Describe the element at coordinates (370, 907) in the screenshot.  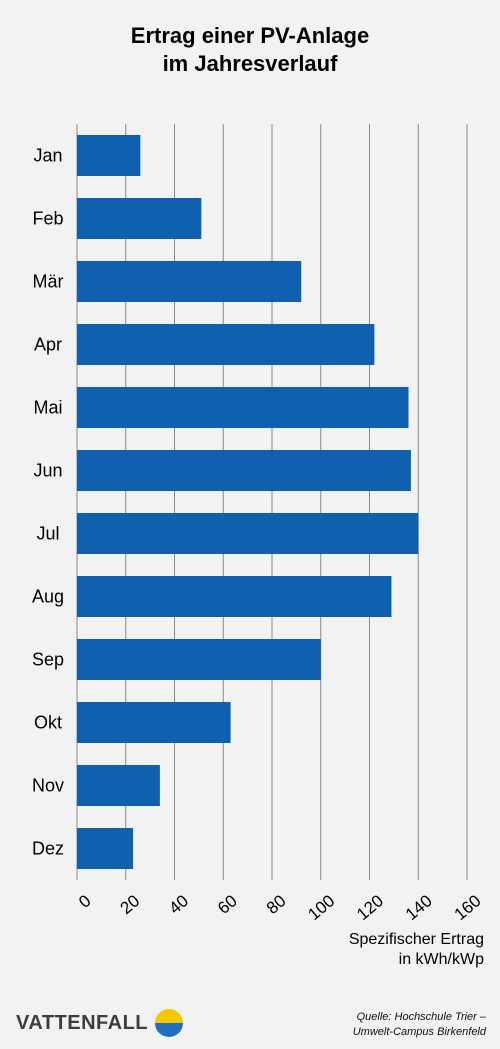
I see `x-tick-label: 120` at that location.